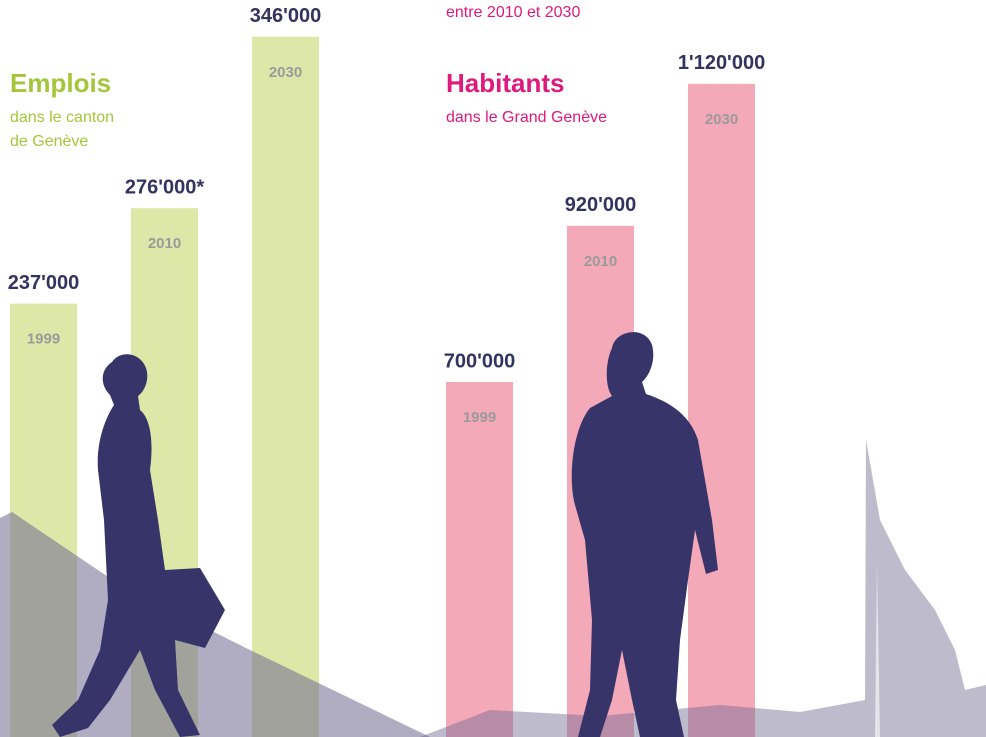  I want to click on spire, so click(877, 648).